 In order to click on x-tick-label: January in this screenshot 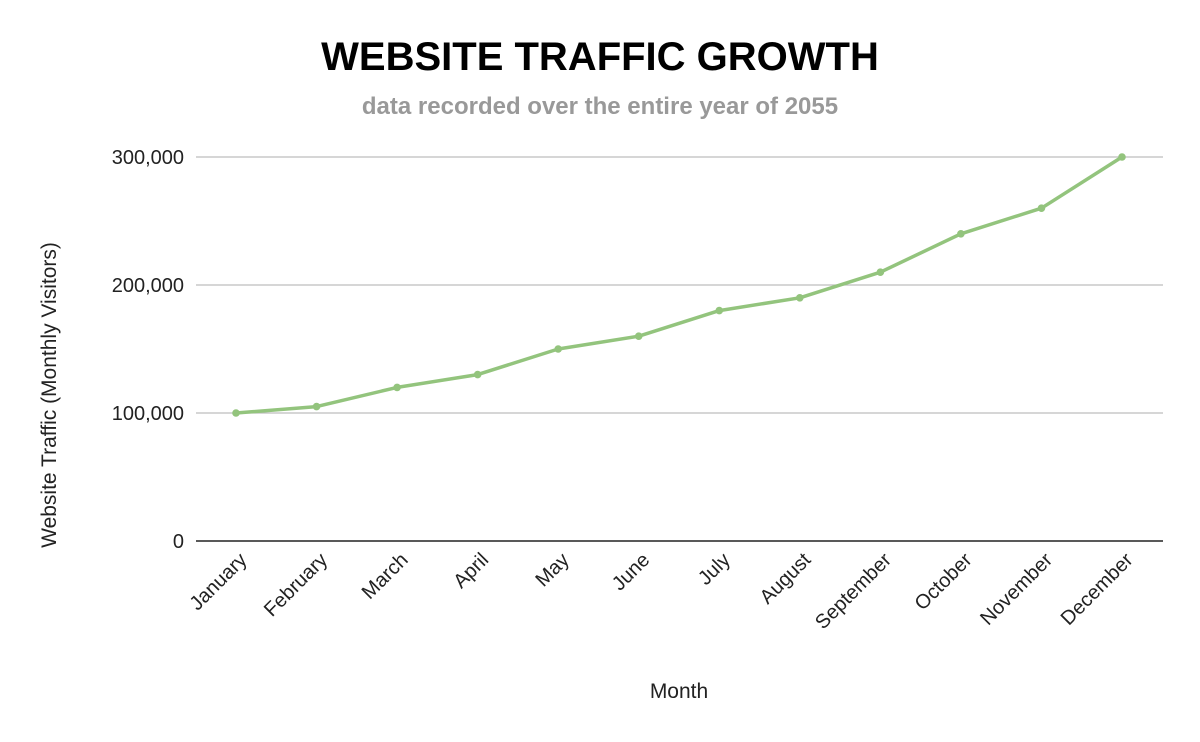, I will do `click(219, 582)`.